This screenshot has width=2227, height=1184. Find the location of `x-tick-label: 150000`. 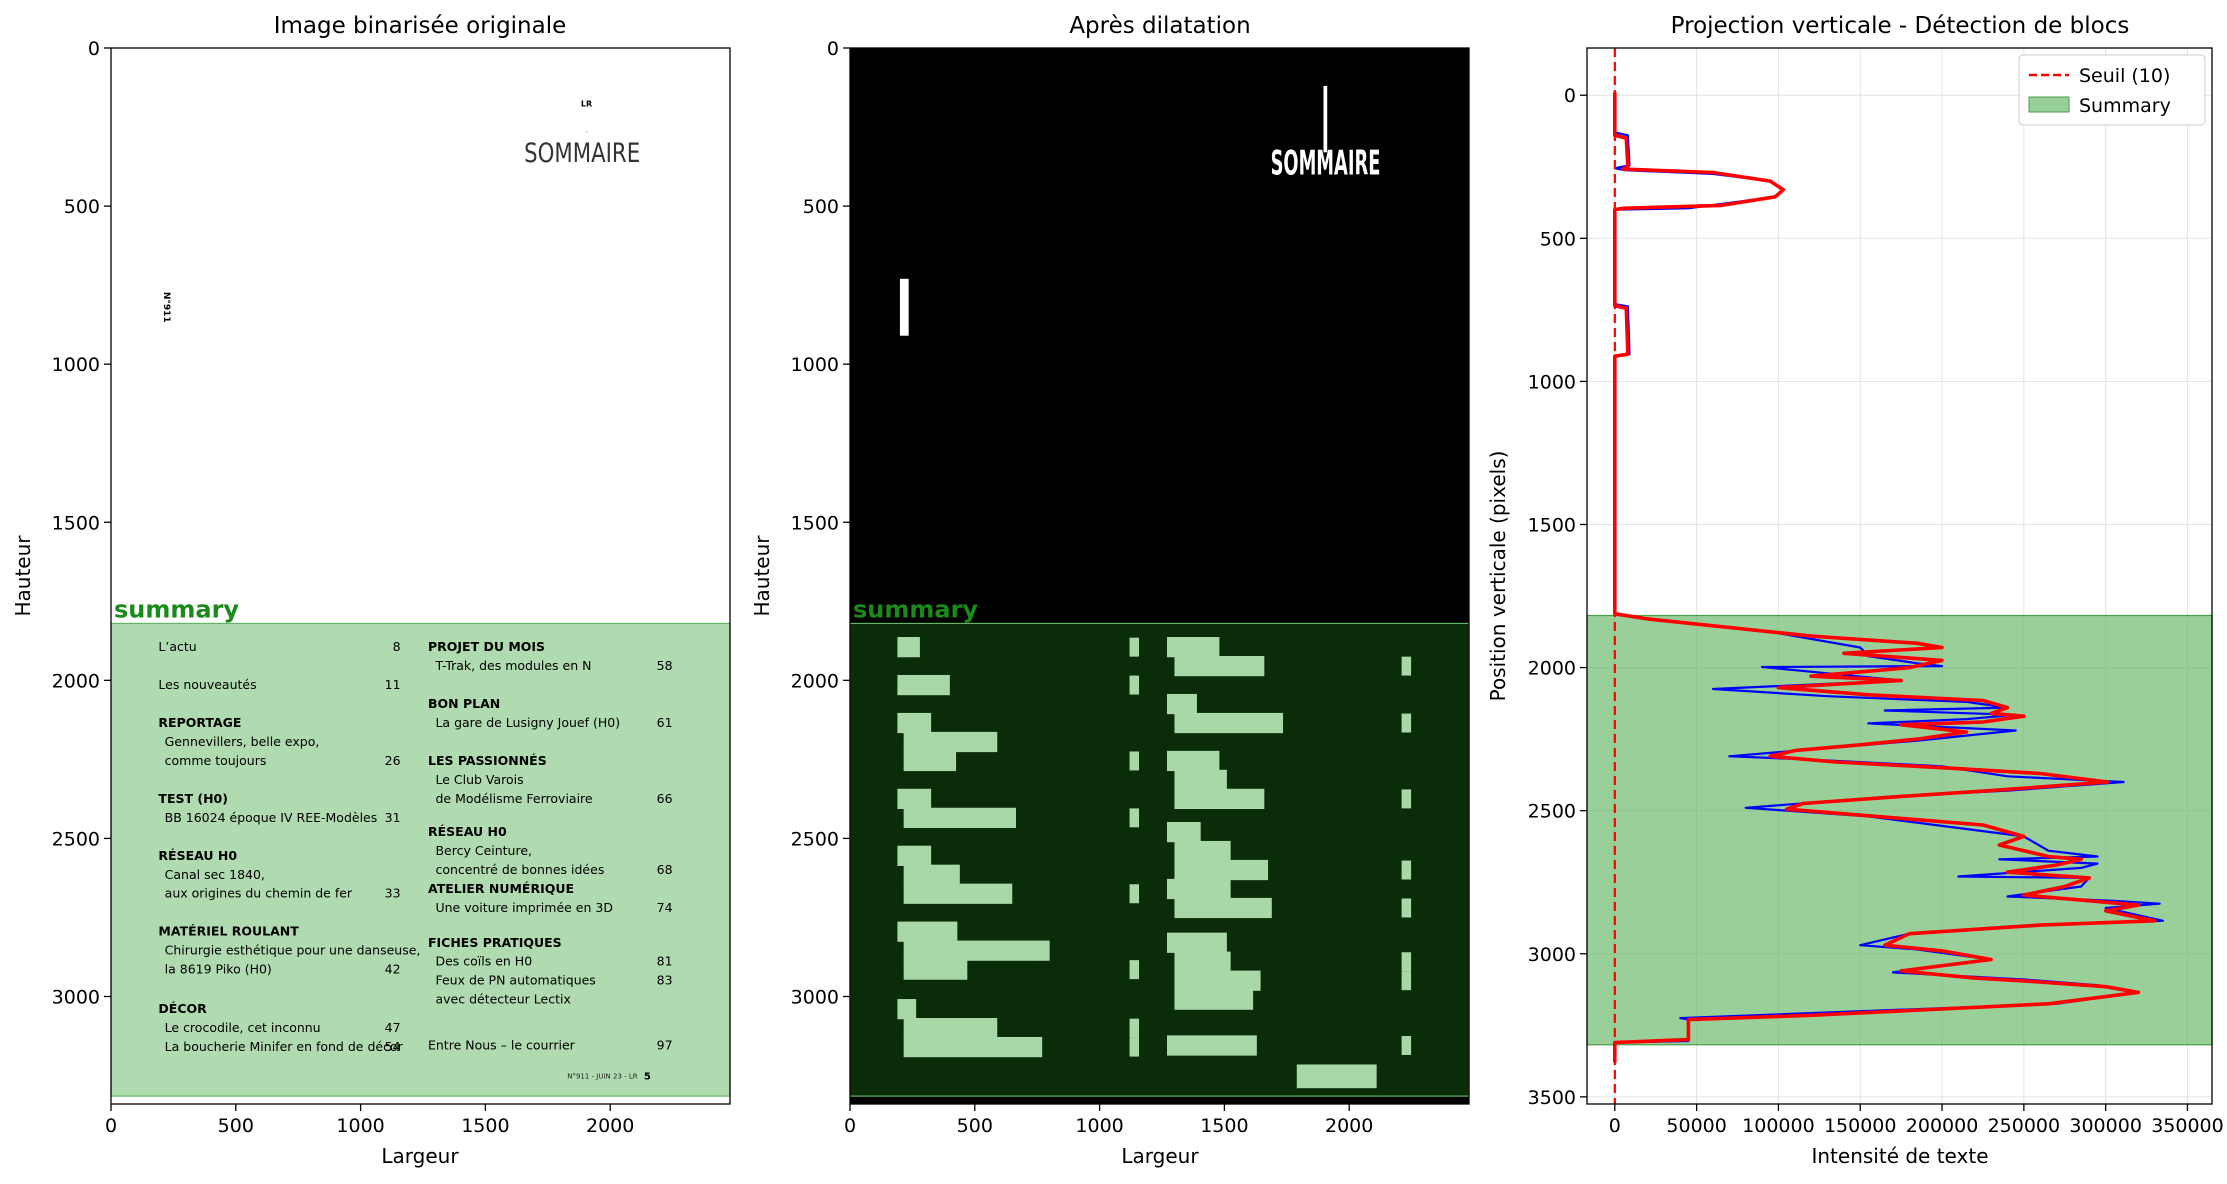

x-tick-label: 150000 is located at coordinates (1860, 1126).